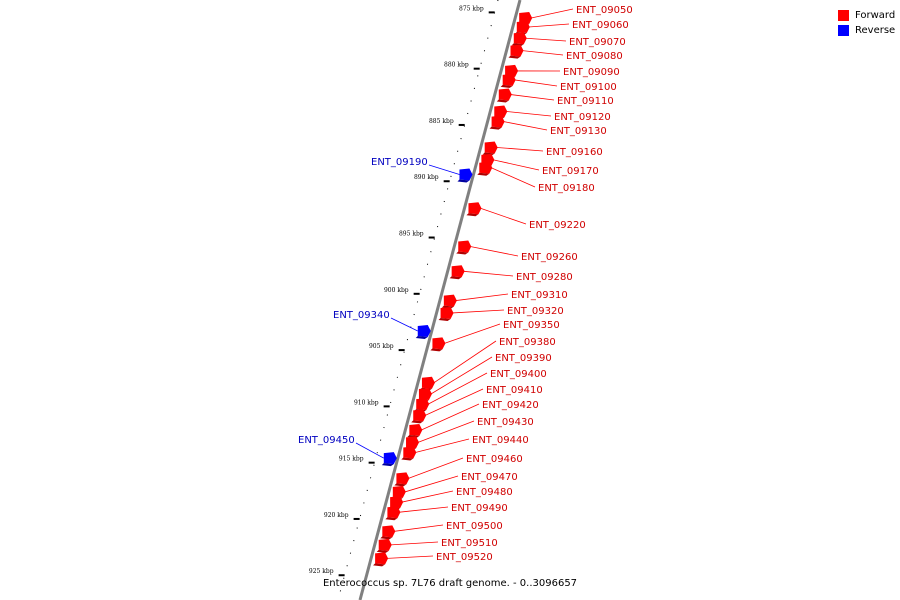 This screenshot has width=900, height=600. What do you see at coordinates (542, 149) in the screenshot?
I see `gene-ent-09160: ENT_09160` at bounding box center [542, 149].